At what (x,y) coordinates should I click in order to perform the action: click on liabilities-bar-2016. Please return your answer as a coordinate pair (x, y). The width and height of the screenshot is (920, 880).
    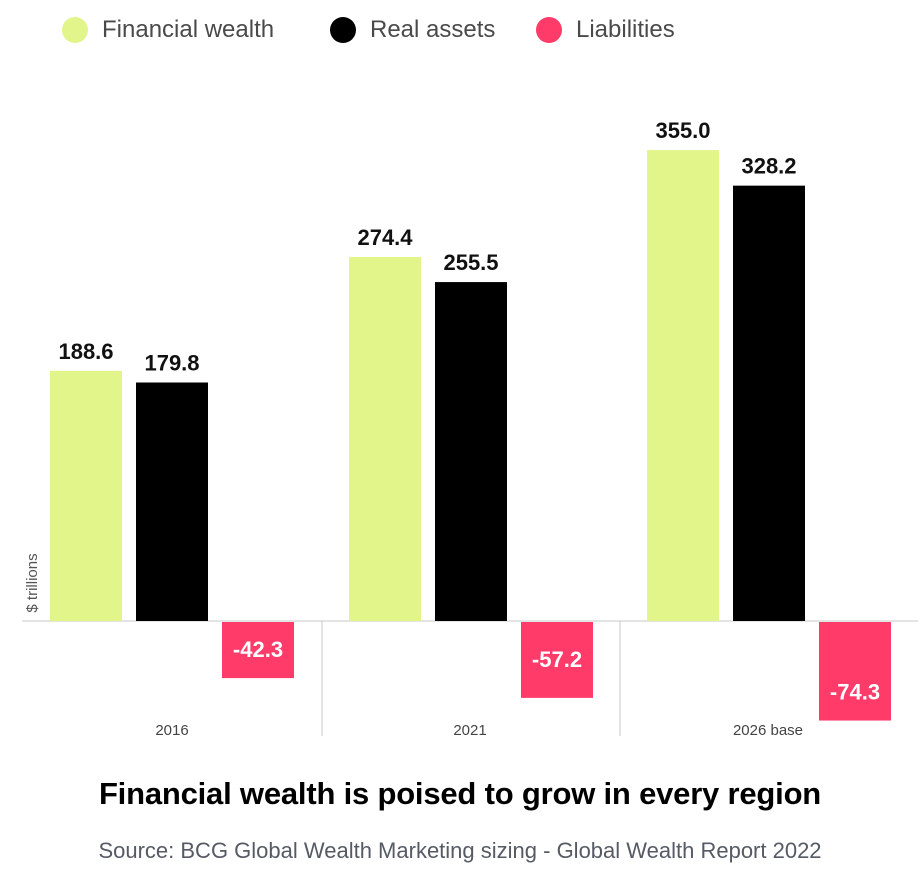
    Looking at the image, I should click on (258, 650).